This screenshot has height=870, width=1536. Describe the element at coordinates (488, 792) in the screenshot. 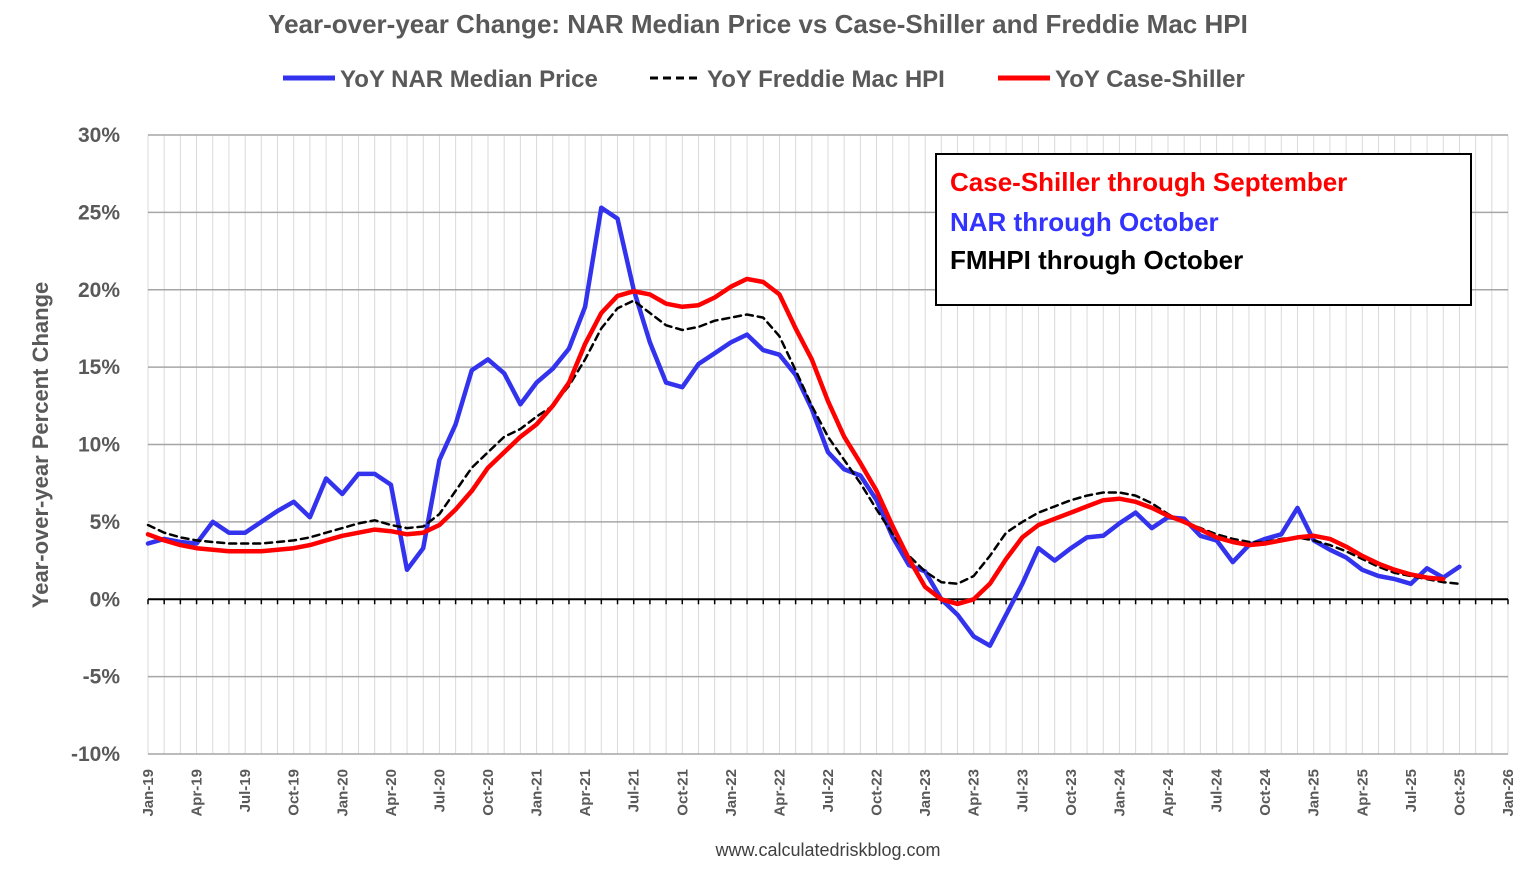

I see `x-tick-label: Oct-20` at that location.